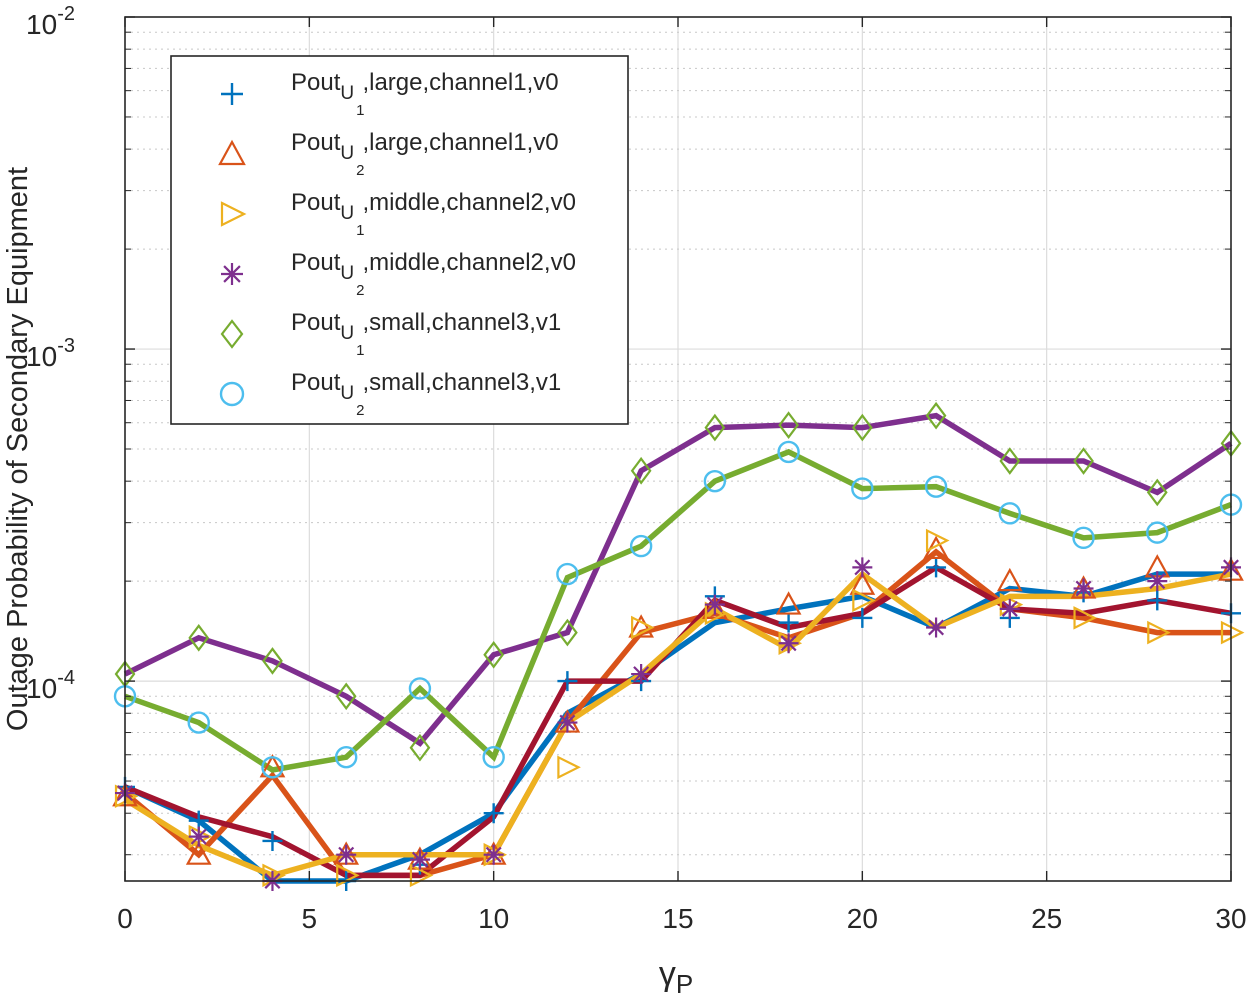 The image size is (1250, 997). I want to click on x-tick-label: 15, so click(677, 918).